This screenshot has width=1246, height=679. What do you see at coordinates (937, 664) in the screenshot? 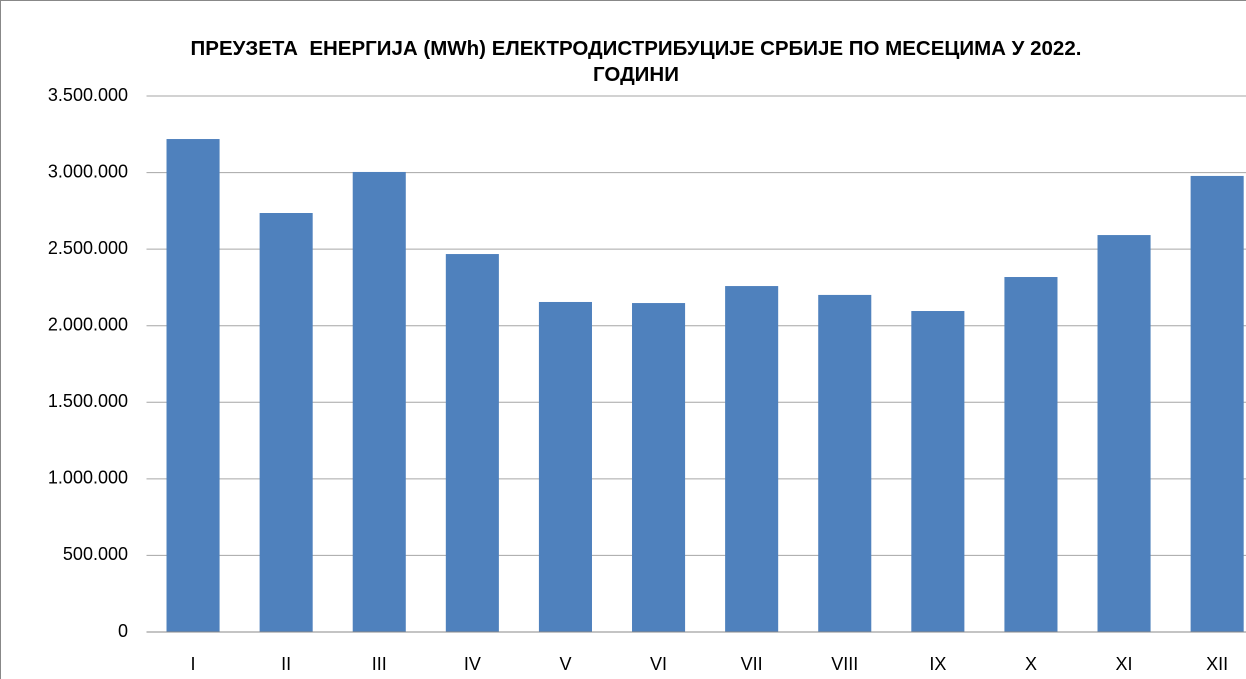
I see `x-tick-label: IX` at bounding box center [937, 664].